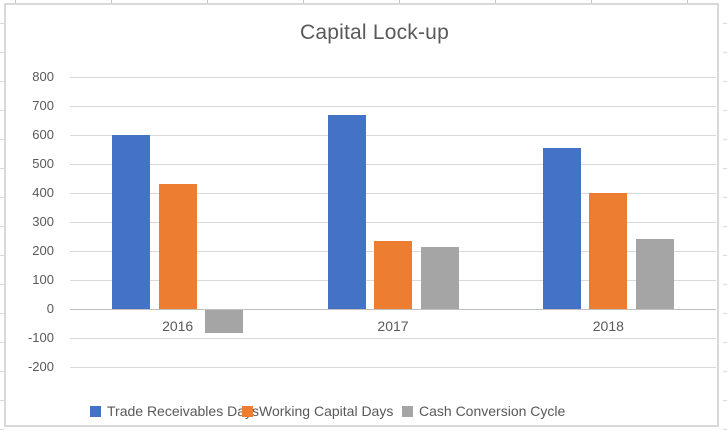 This screenshot has width=727, height=434. I want to click on y-tick-label: 700, so click(43, 105).